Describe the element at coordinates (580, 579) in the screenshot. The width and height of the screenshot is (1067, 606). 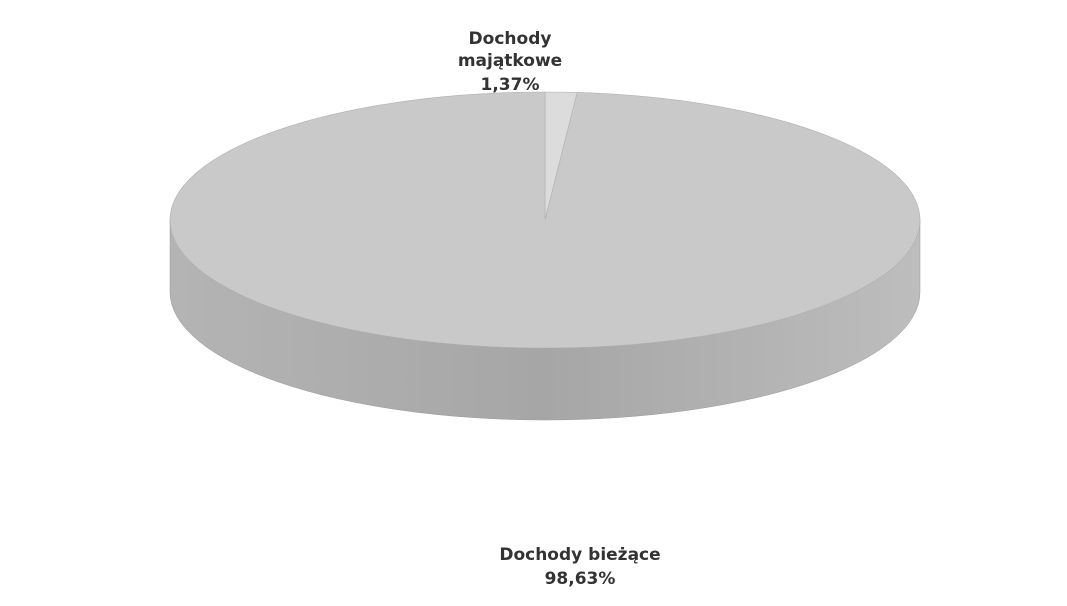
I see `value-label: 98,63%` at that location.